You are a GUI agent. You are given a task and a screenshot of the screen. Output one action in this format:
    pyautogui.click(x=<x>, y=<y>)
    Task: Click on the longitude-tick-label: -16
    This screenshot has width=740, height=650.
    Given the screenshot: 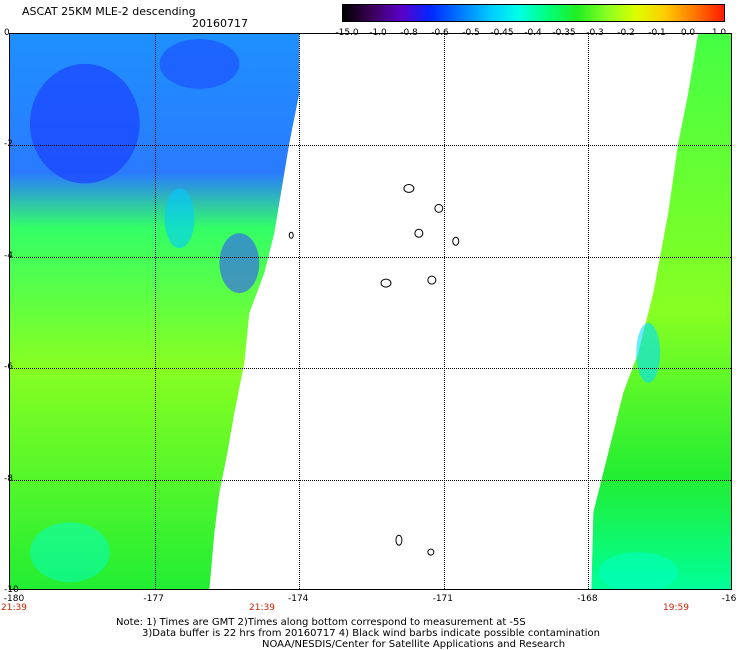 What is the action you would take?
    pyautogui.click(x=729, y=599)
    